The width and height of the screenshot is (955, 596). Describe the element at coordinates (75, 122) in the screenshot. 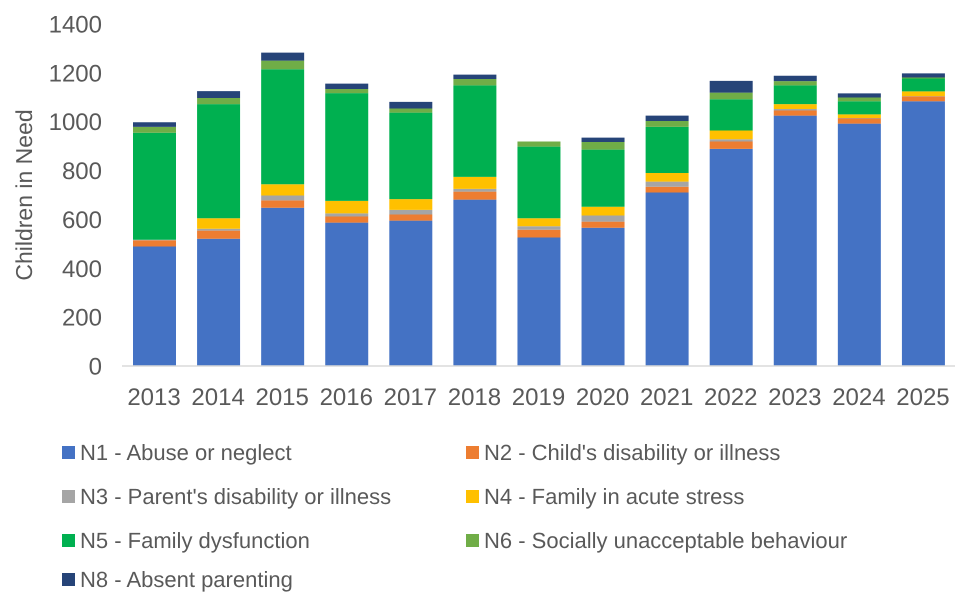

I see `y-tick-label: 1000` at that location.